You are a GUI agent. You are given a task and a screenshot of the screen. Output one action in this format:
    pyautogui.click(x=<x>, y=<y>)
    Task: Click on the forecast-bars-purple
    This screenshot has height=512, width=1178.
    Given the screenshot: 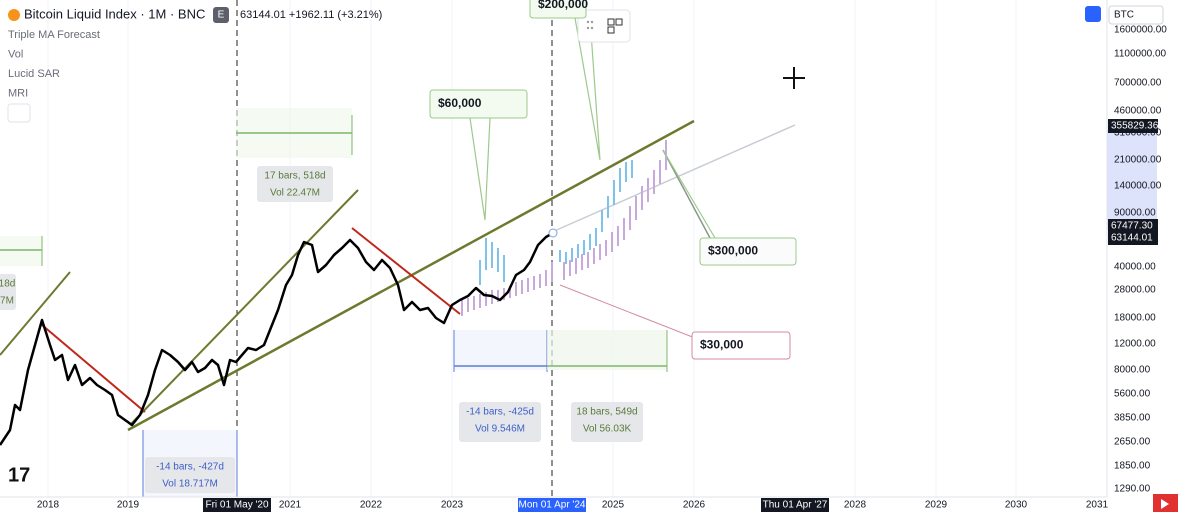 What is the action you would take?
    pyautogui.click(x=564, y=228)
    